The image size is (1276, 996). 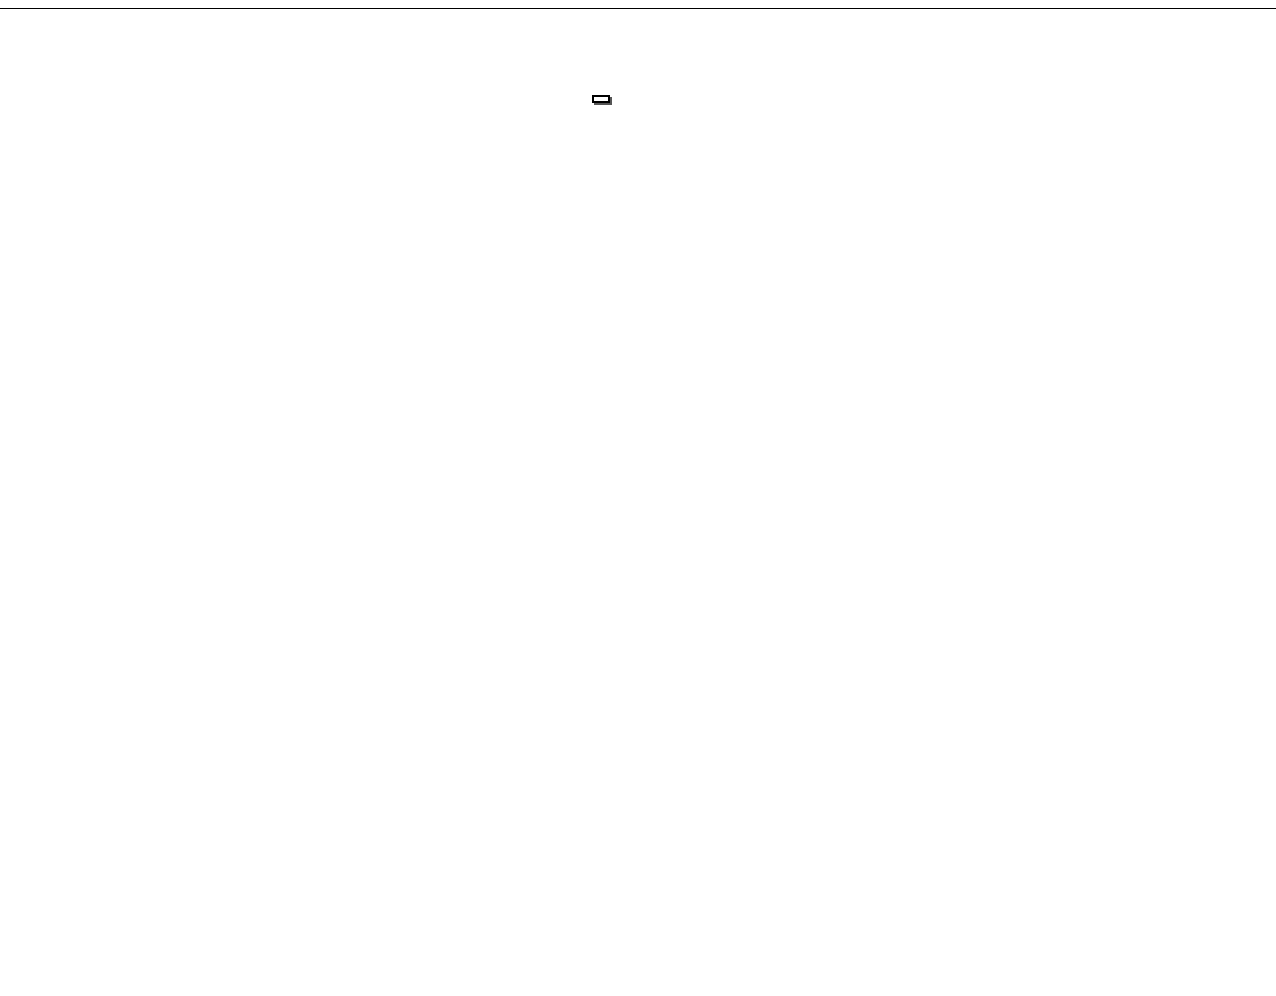 I want to click on canvas-top-border, so click(x=638, y=8).